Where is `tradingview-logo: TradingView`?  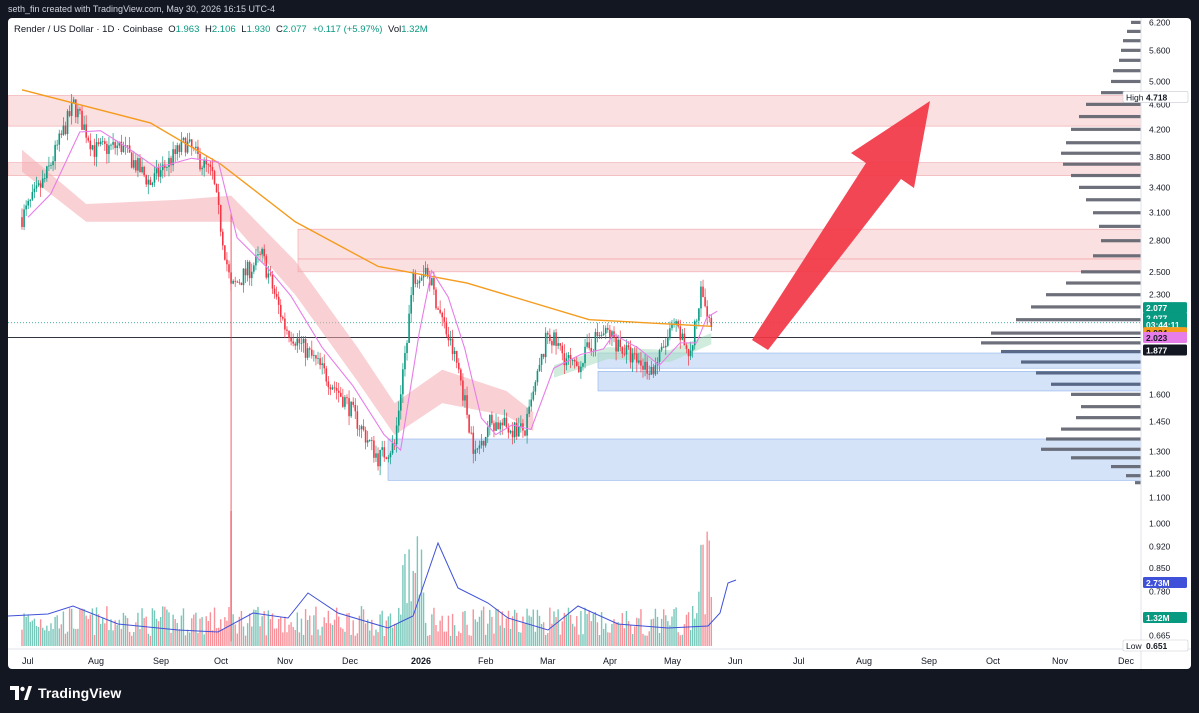
tradingview-logo: TradingView is located at coordinates (65, 693).